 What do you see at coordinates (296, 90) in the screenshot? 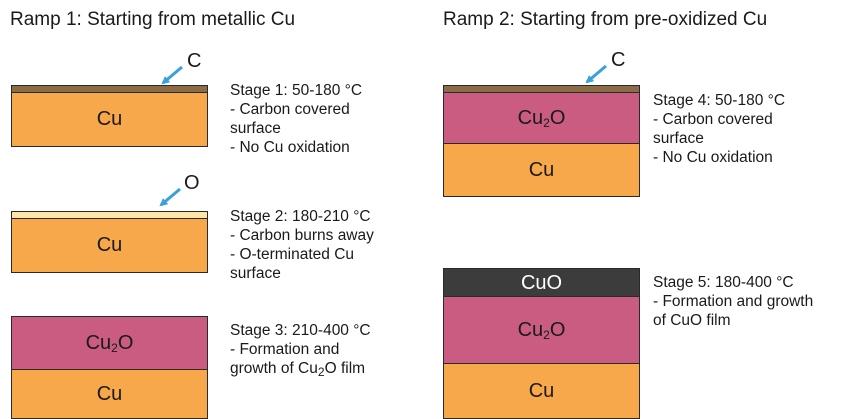
I see `stage1-title: Stage 1: 50-180 °C` at bounding box center [296, 90].